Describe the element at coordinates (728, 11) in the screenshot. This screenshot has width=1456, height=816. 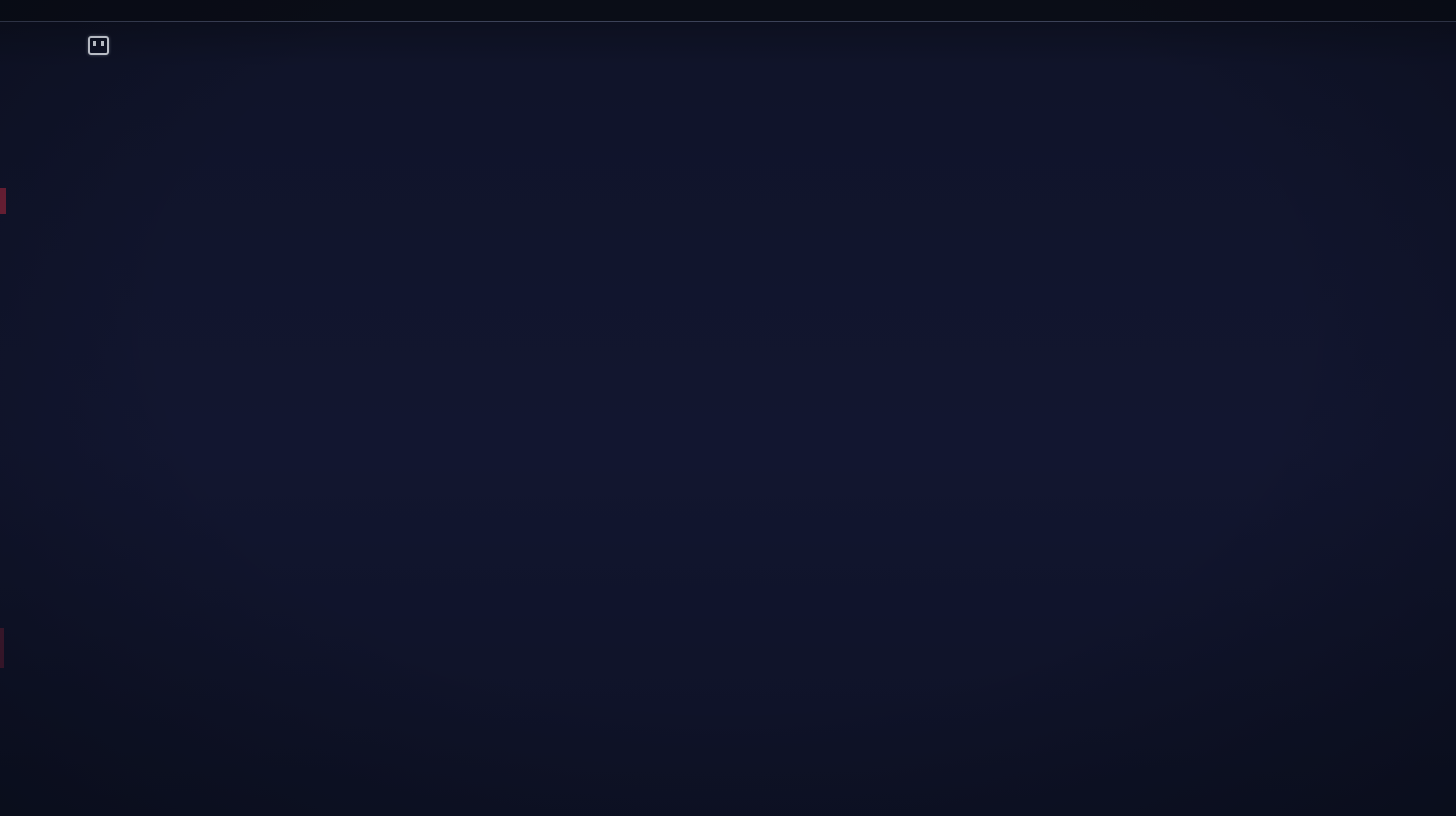
I see `top-toolbar` at that location.